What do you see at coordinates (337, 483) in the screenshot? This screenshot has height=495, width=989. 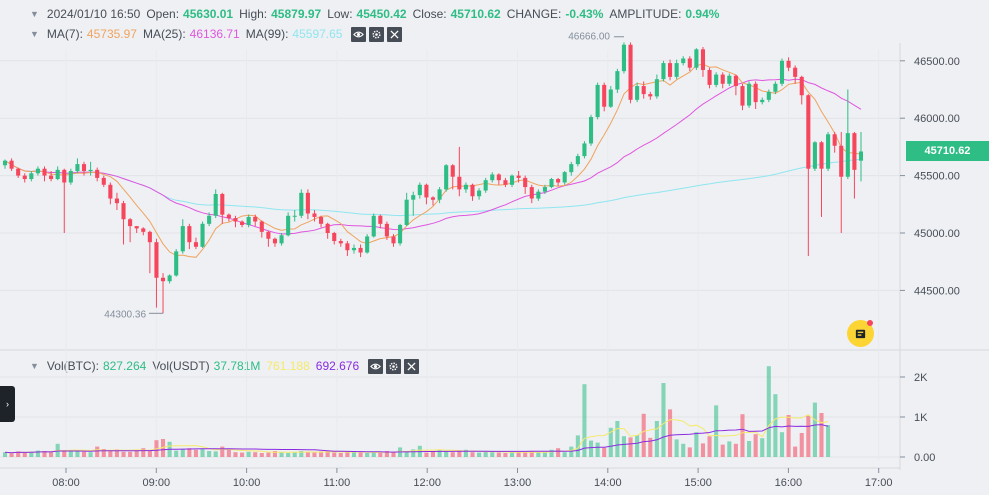 I see `time-tick-label: 11:00` at bounding box center [337, 483].